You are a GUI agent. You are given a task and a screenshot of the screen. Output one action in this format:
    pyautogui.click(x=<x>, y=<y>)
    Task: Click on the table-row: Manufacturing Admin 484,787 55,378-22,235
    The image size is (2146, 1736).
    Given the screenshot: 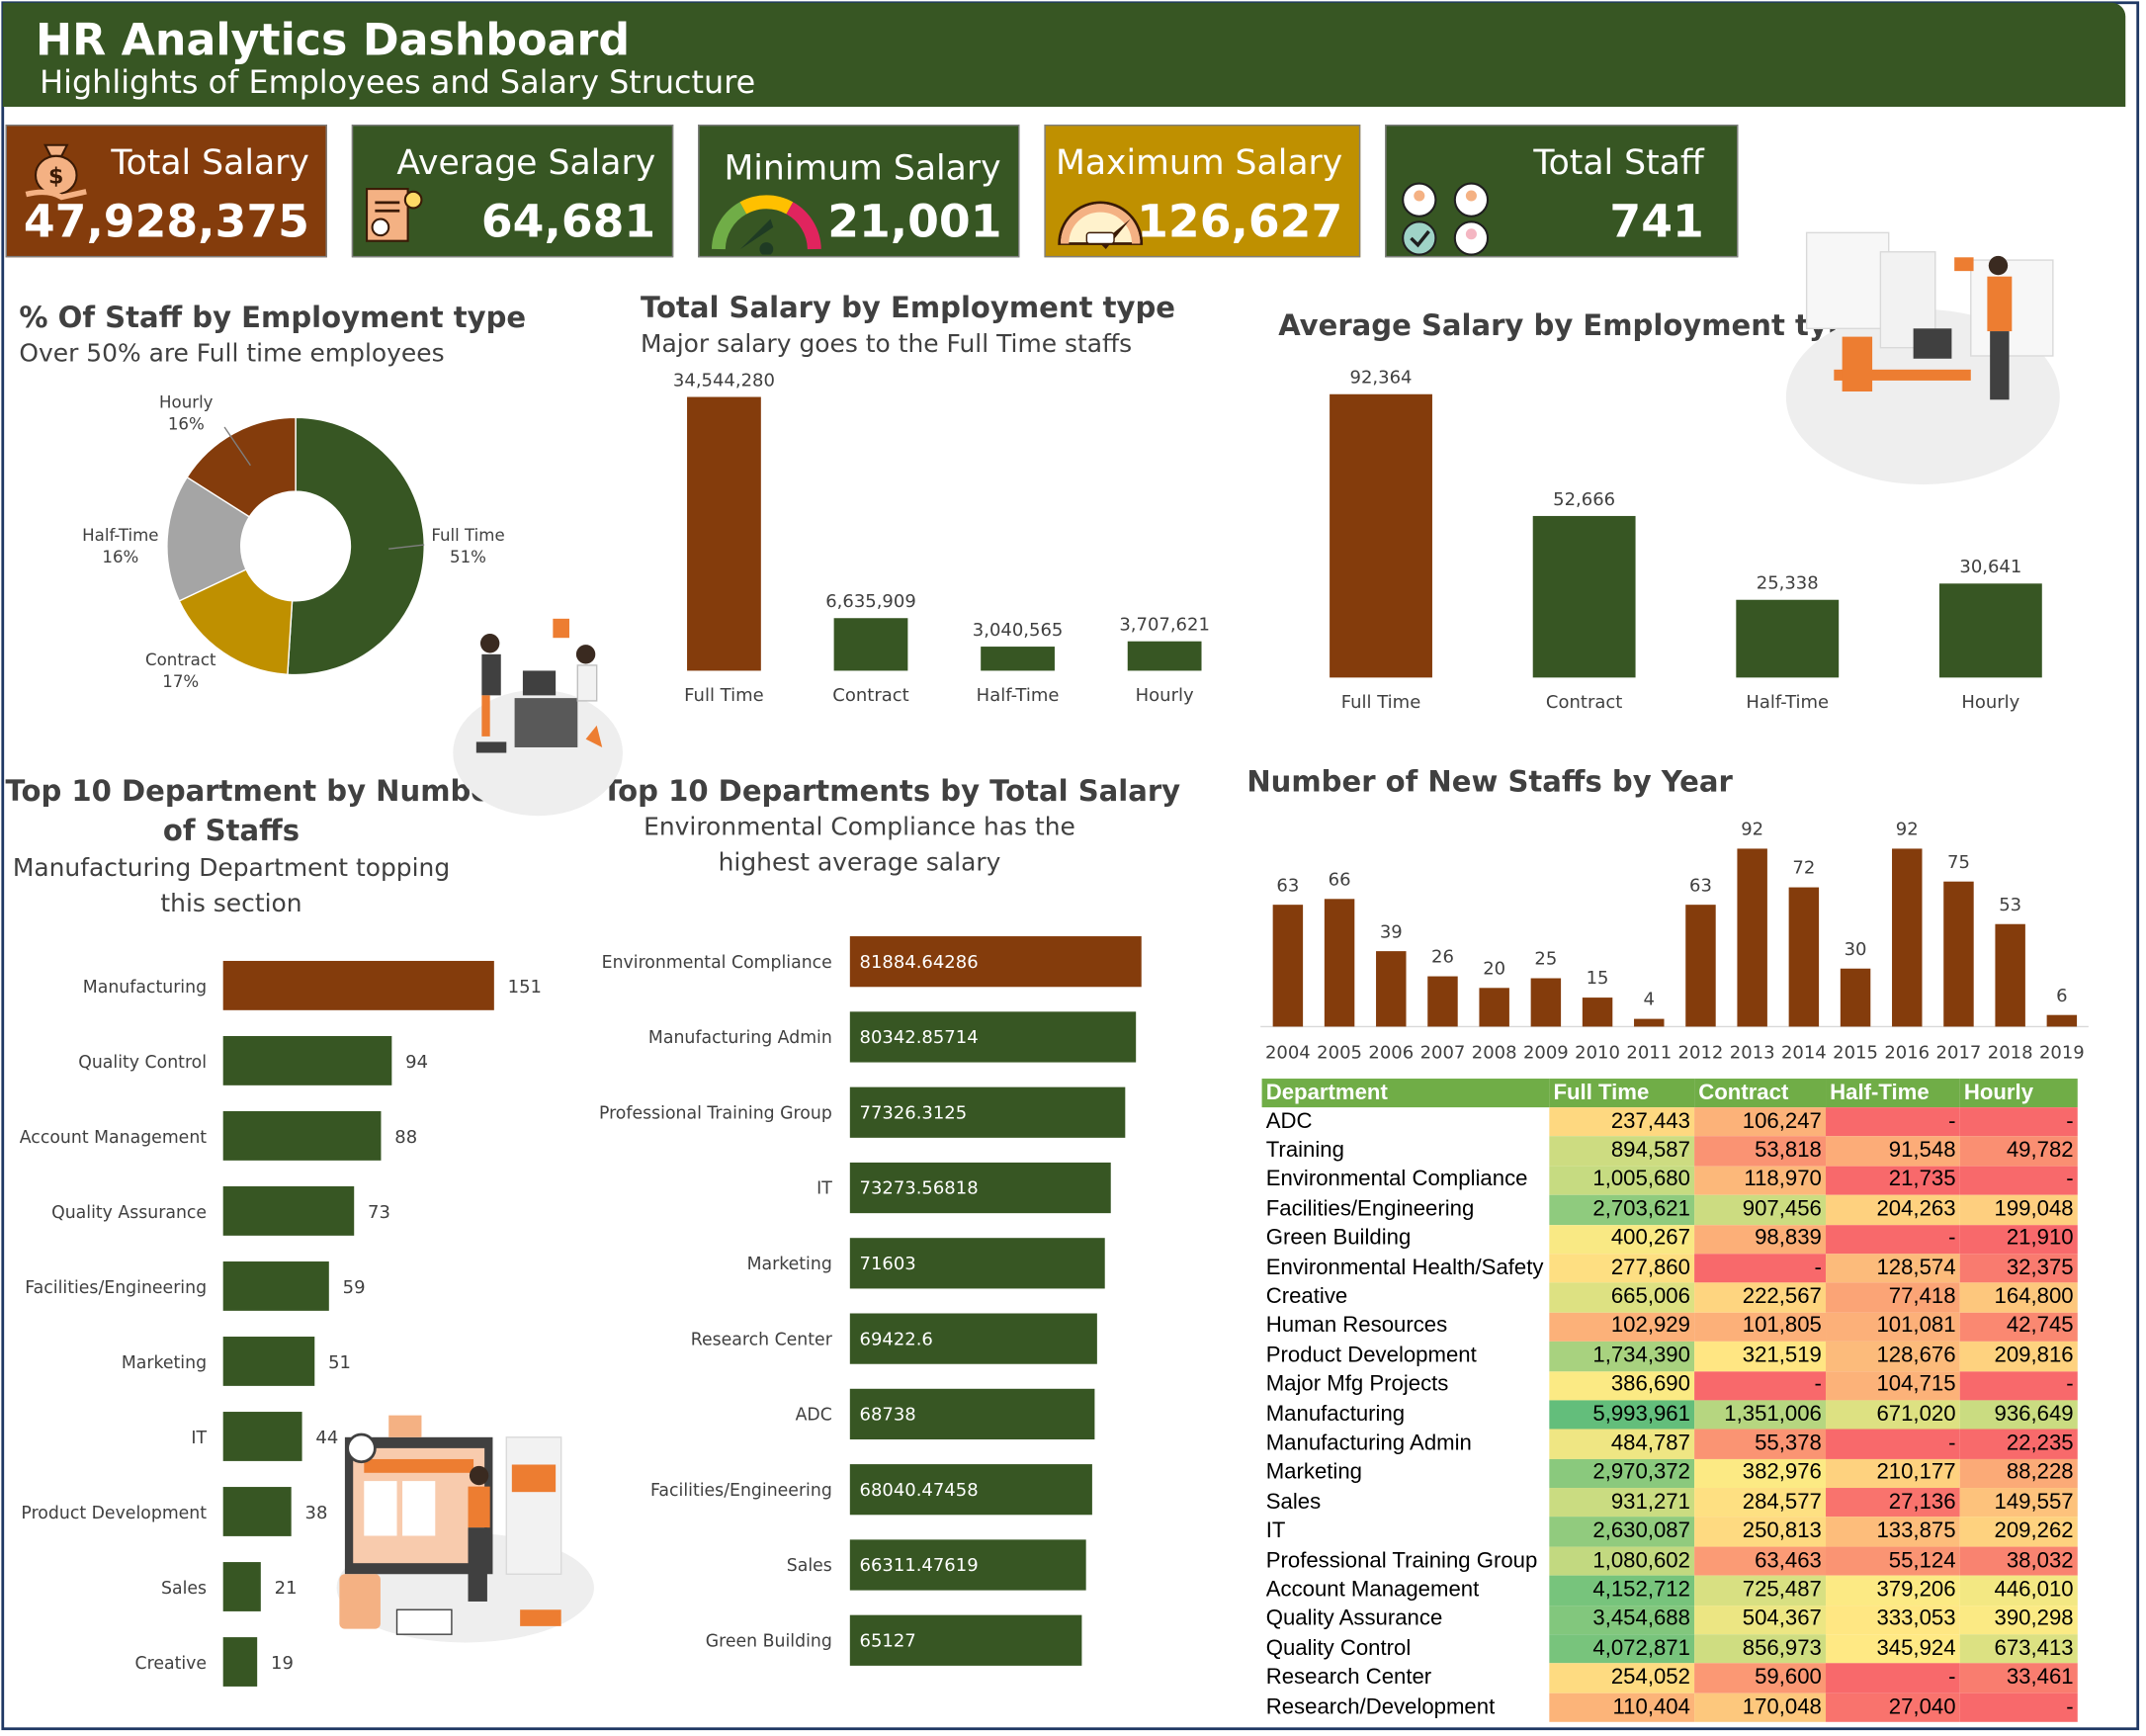 What is the action you would take?
    pyautogui.click(x=1670, y=1444)
    